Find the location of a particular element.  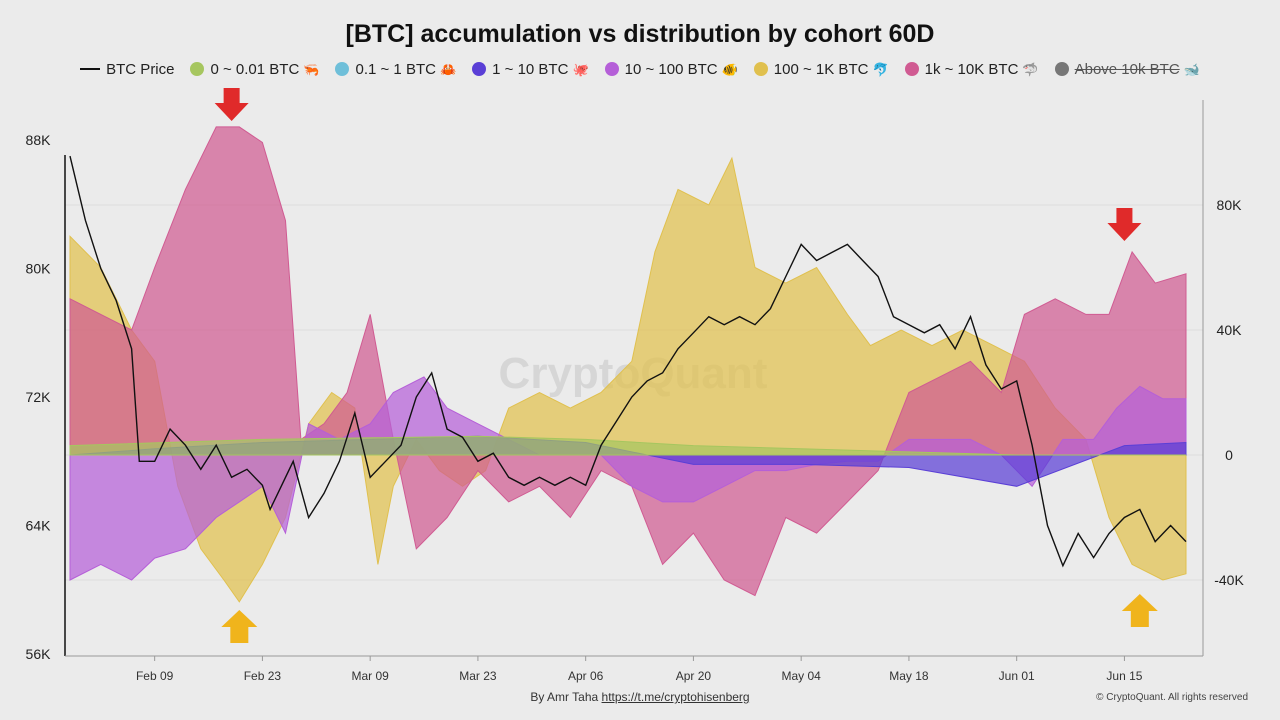

copyright: © CryptoQuant. All rights reserved is located at coordinates (1172, 697).